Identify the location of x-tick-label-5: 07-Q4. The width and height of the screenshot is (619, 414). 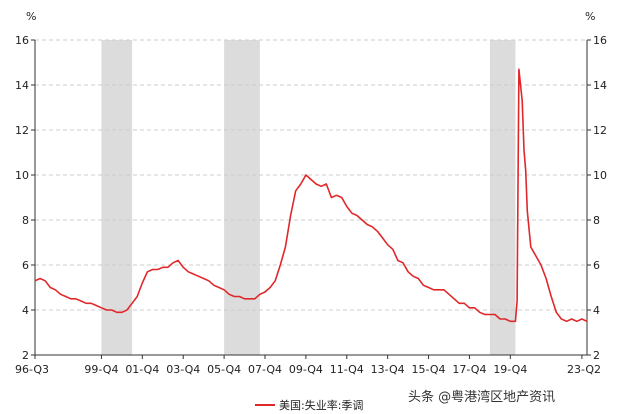
(265, 369).